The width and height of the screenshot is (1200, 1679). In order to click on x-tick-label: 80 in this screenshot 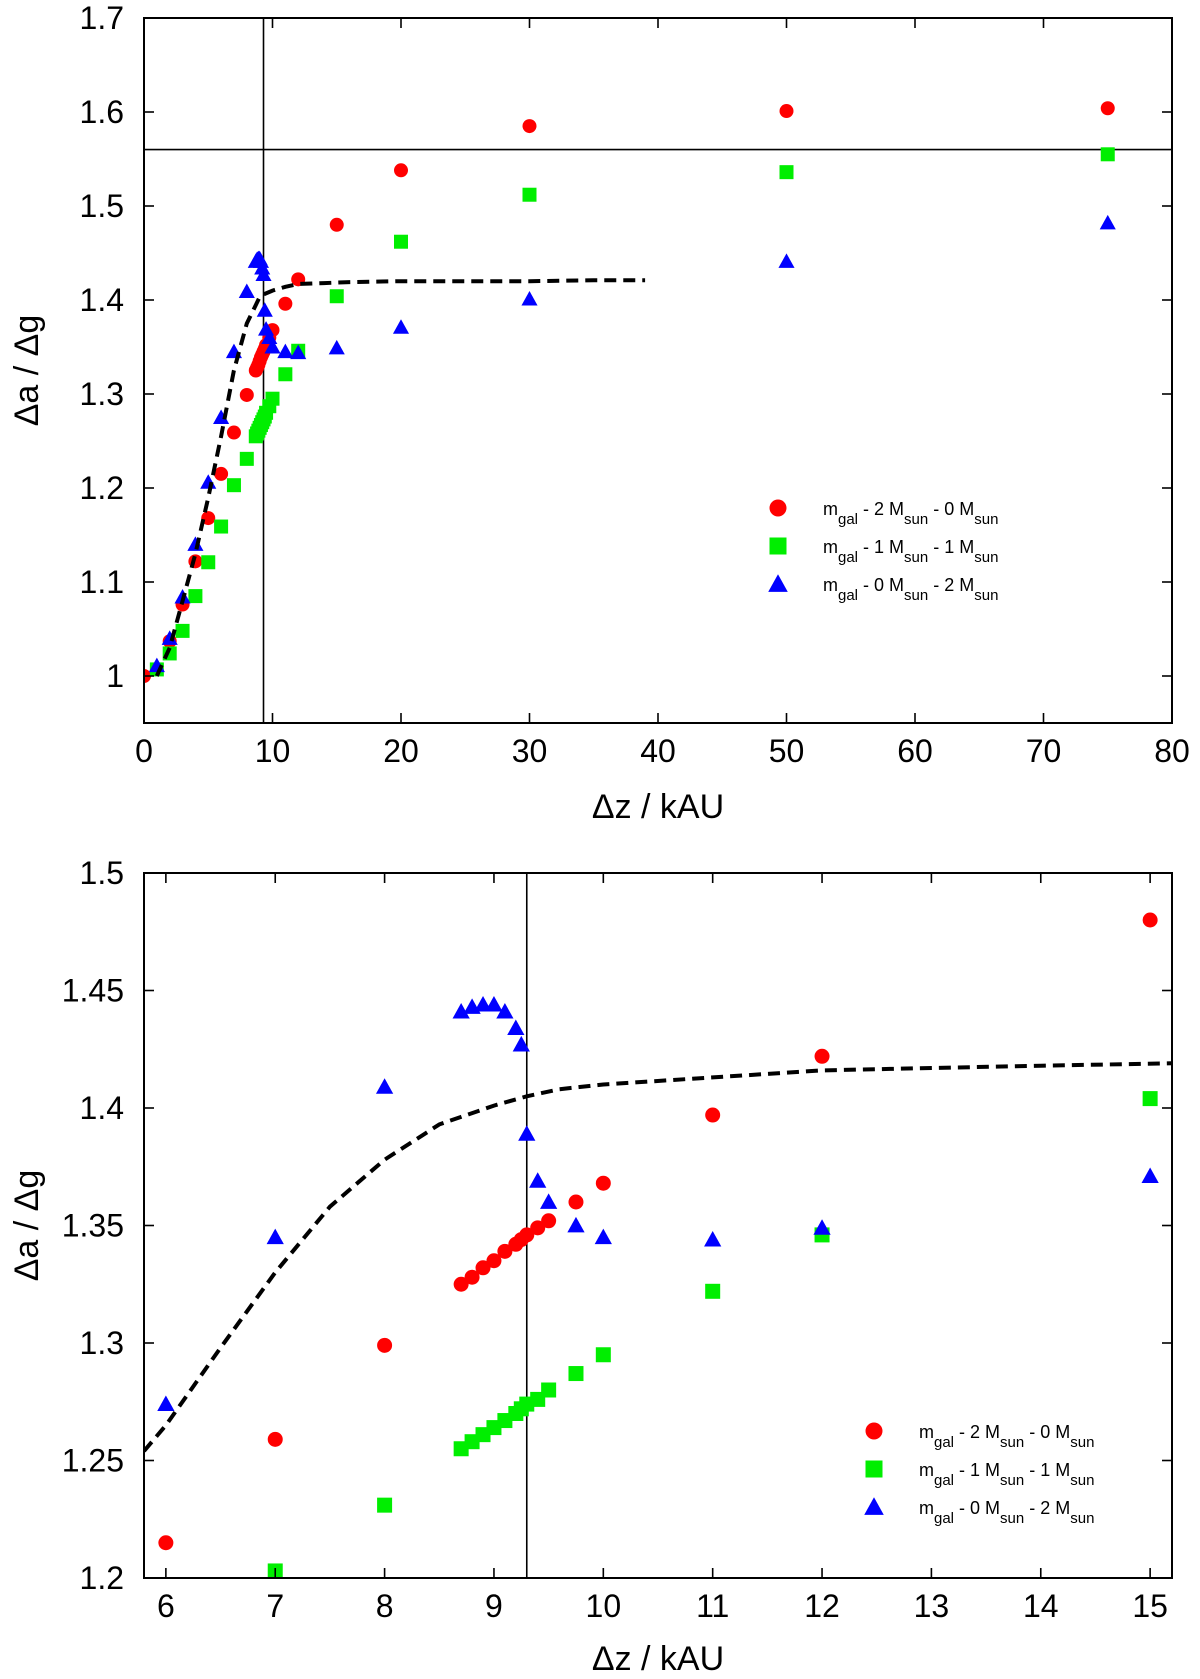, I will do `click(1172, 751)`.